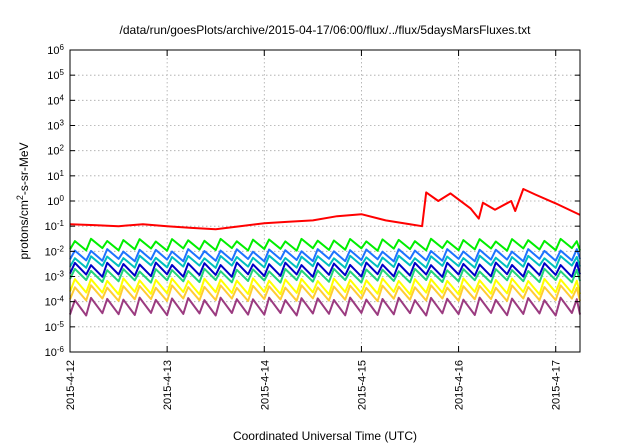 This screenshot has width=640, height=448. I want to click on y-tick-label: 10⁵, so click(55, 75).